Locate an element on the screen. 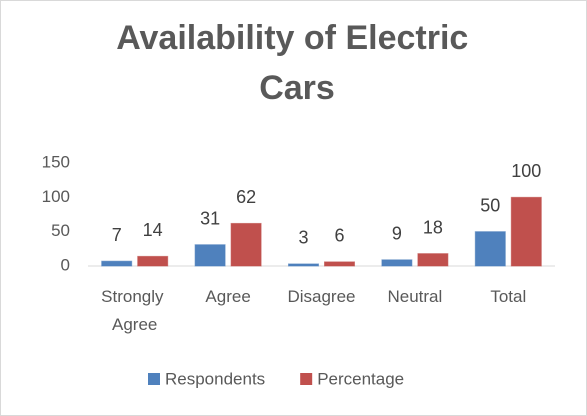 This screenshot has width=587, height=416. legend-label: Percentage is located at coordinates (360, 378).